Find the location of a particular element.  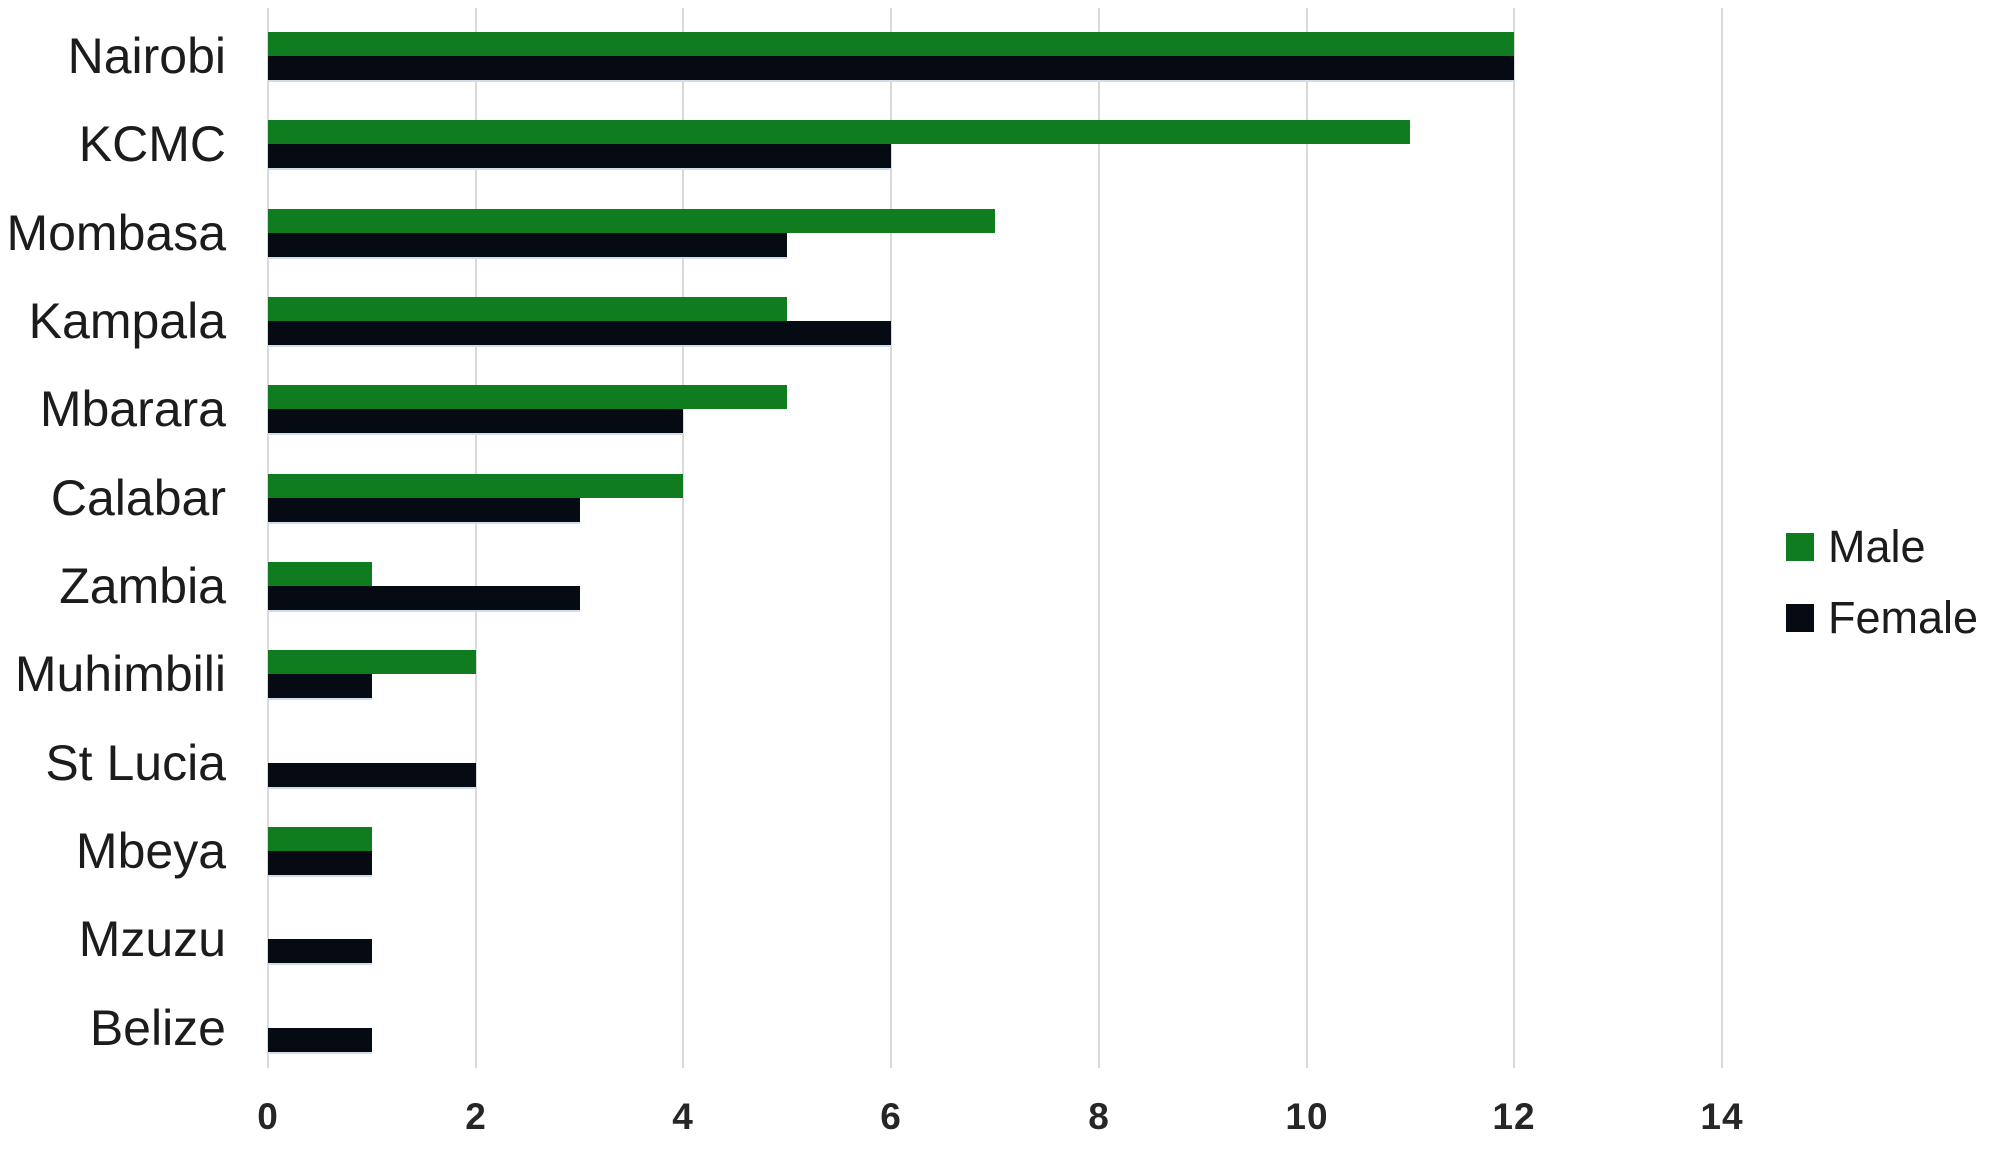

bar-female-mombasa is located at coordinates (527, 246).